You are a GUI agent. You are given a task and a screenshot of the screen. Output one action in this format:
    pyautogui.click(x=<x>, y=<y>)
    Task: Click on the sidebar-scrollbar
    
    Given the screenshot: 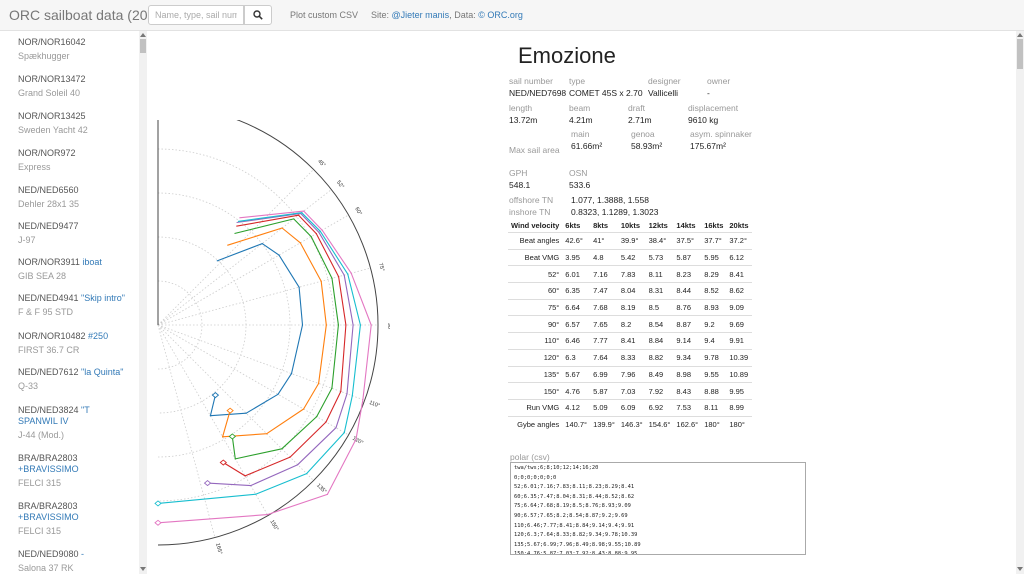 What is the action you would take?
    pyautogui.click(x=143, y=302)
    